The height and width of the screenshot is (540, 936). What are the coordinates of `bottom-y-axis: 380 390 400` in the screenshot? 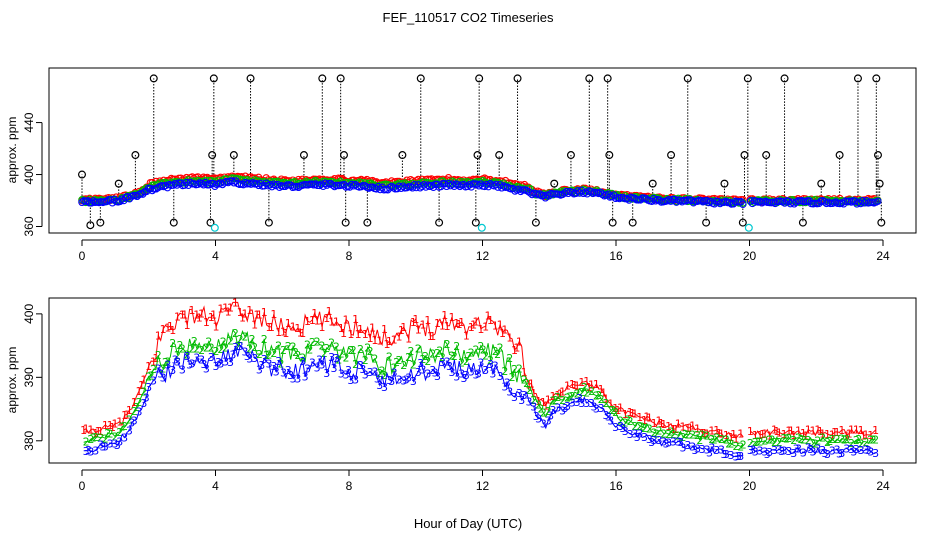 It's located at (32, 377).